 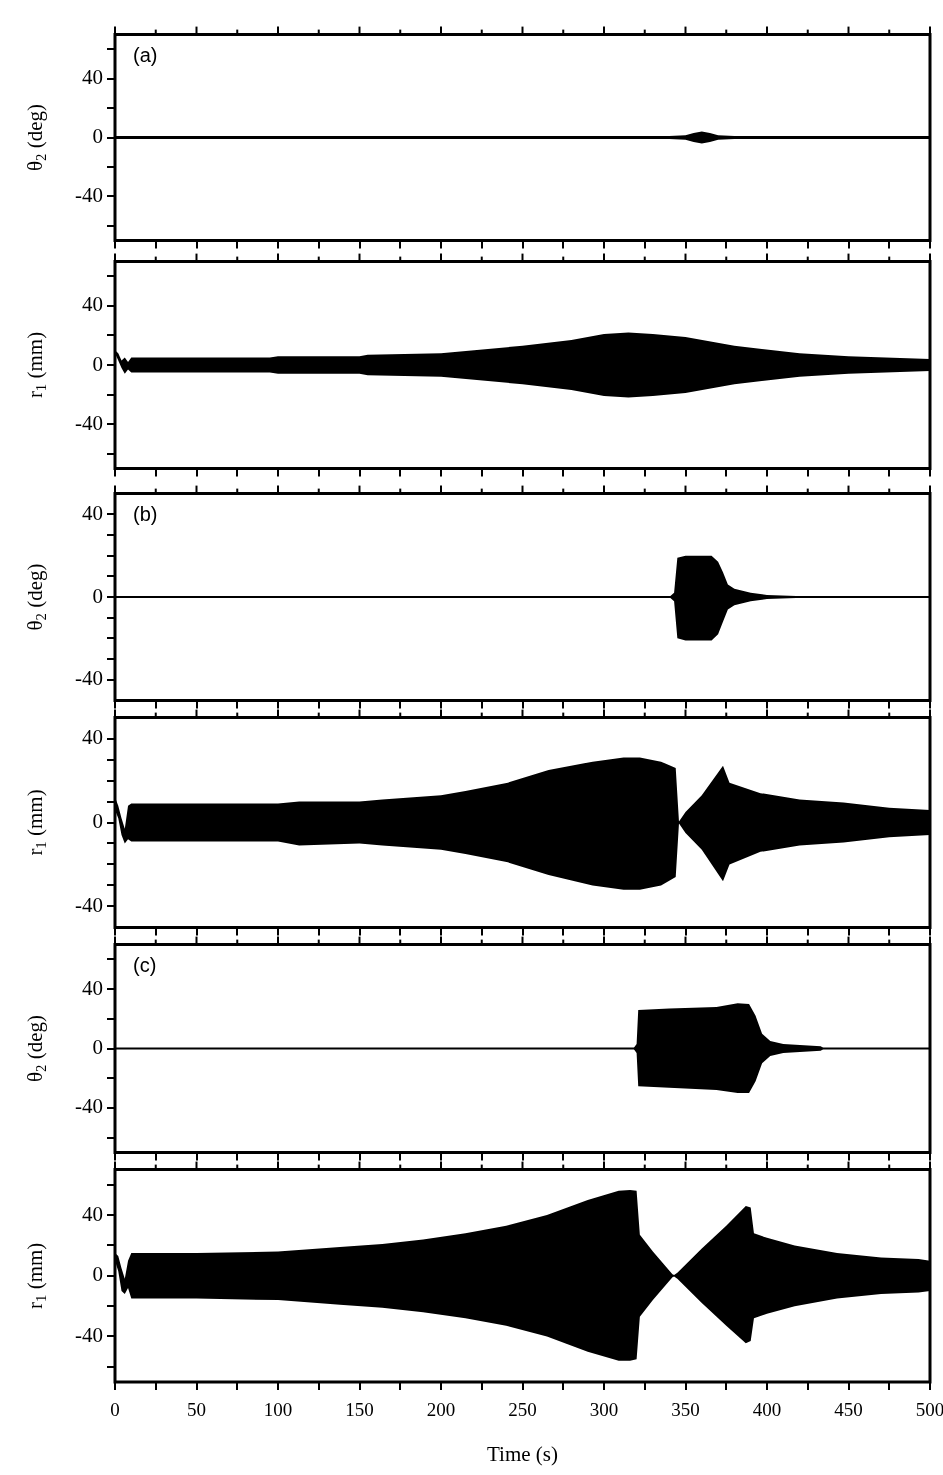 I want to click on x-tick-label: 250, so click(x=522, y=1410).